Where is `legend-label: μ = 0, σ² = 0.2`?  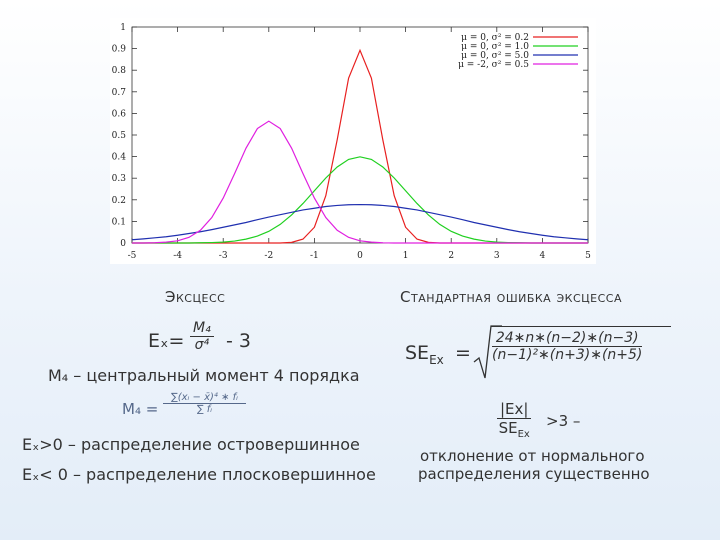
legend-label: μ = 0, σ² = 0.2 is located at coordinates (495, 38).